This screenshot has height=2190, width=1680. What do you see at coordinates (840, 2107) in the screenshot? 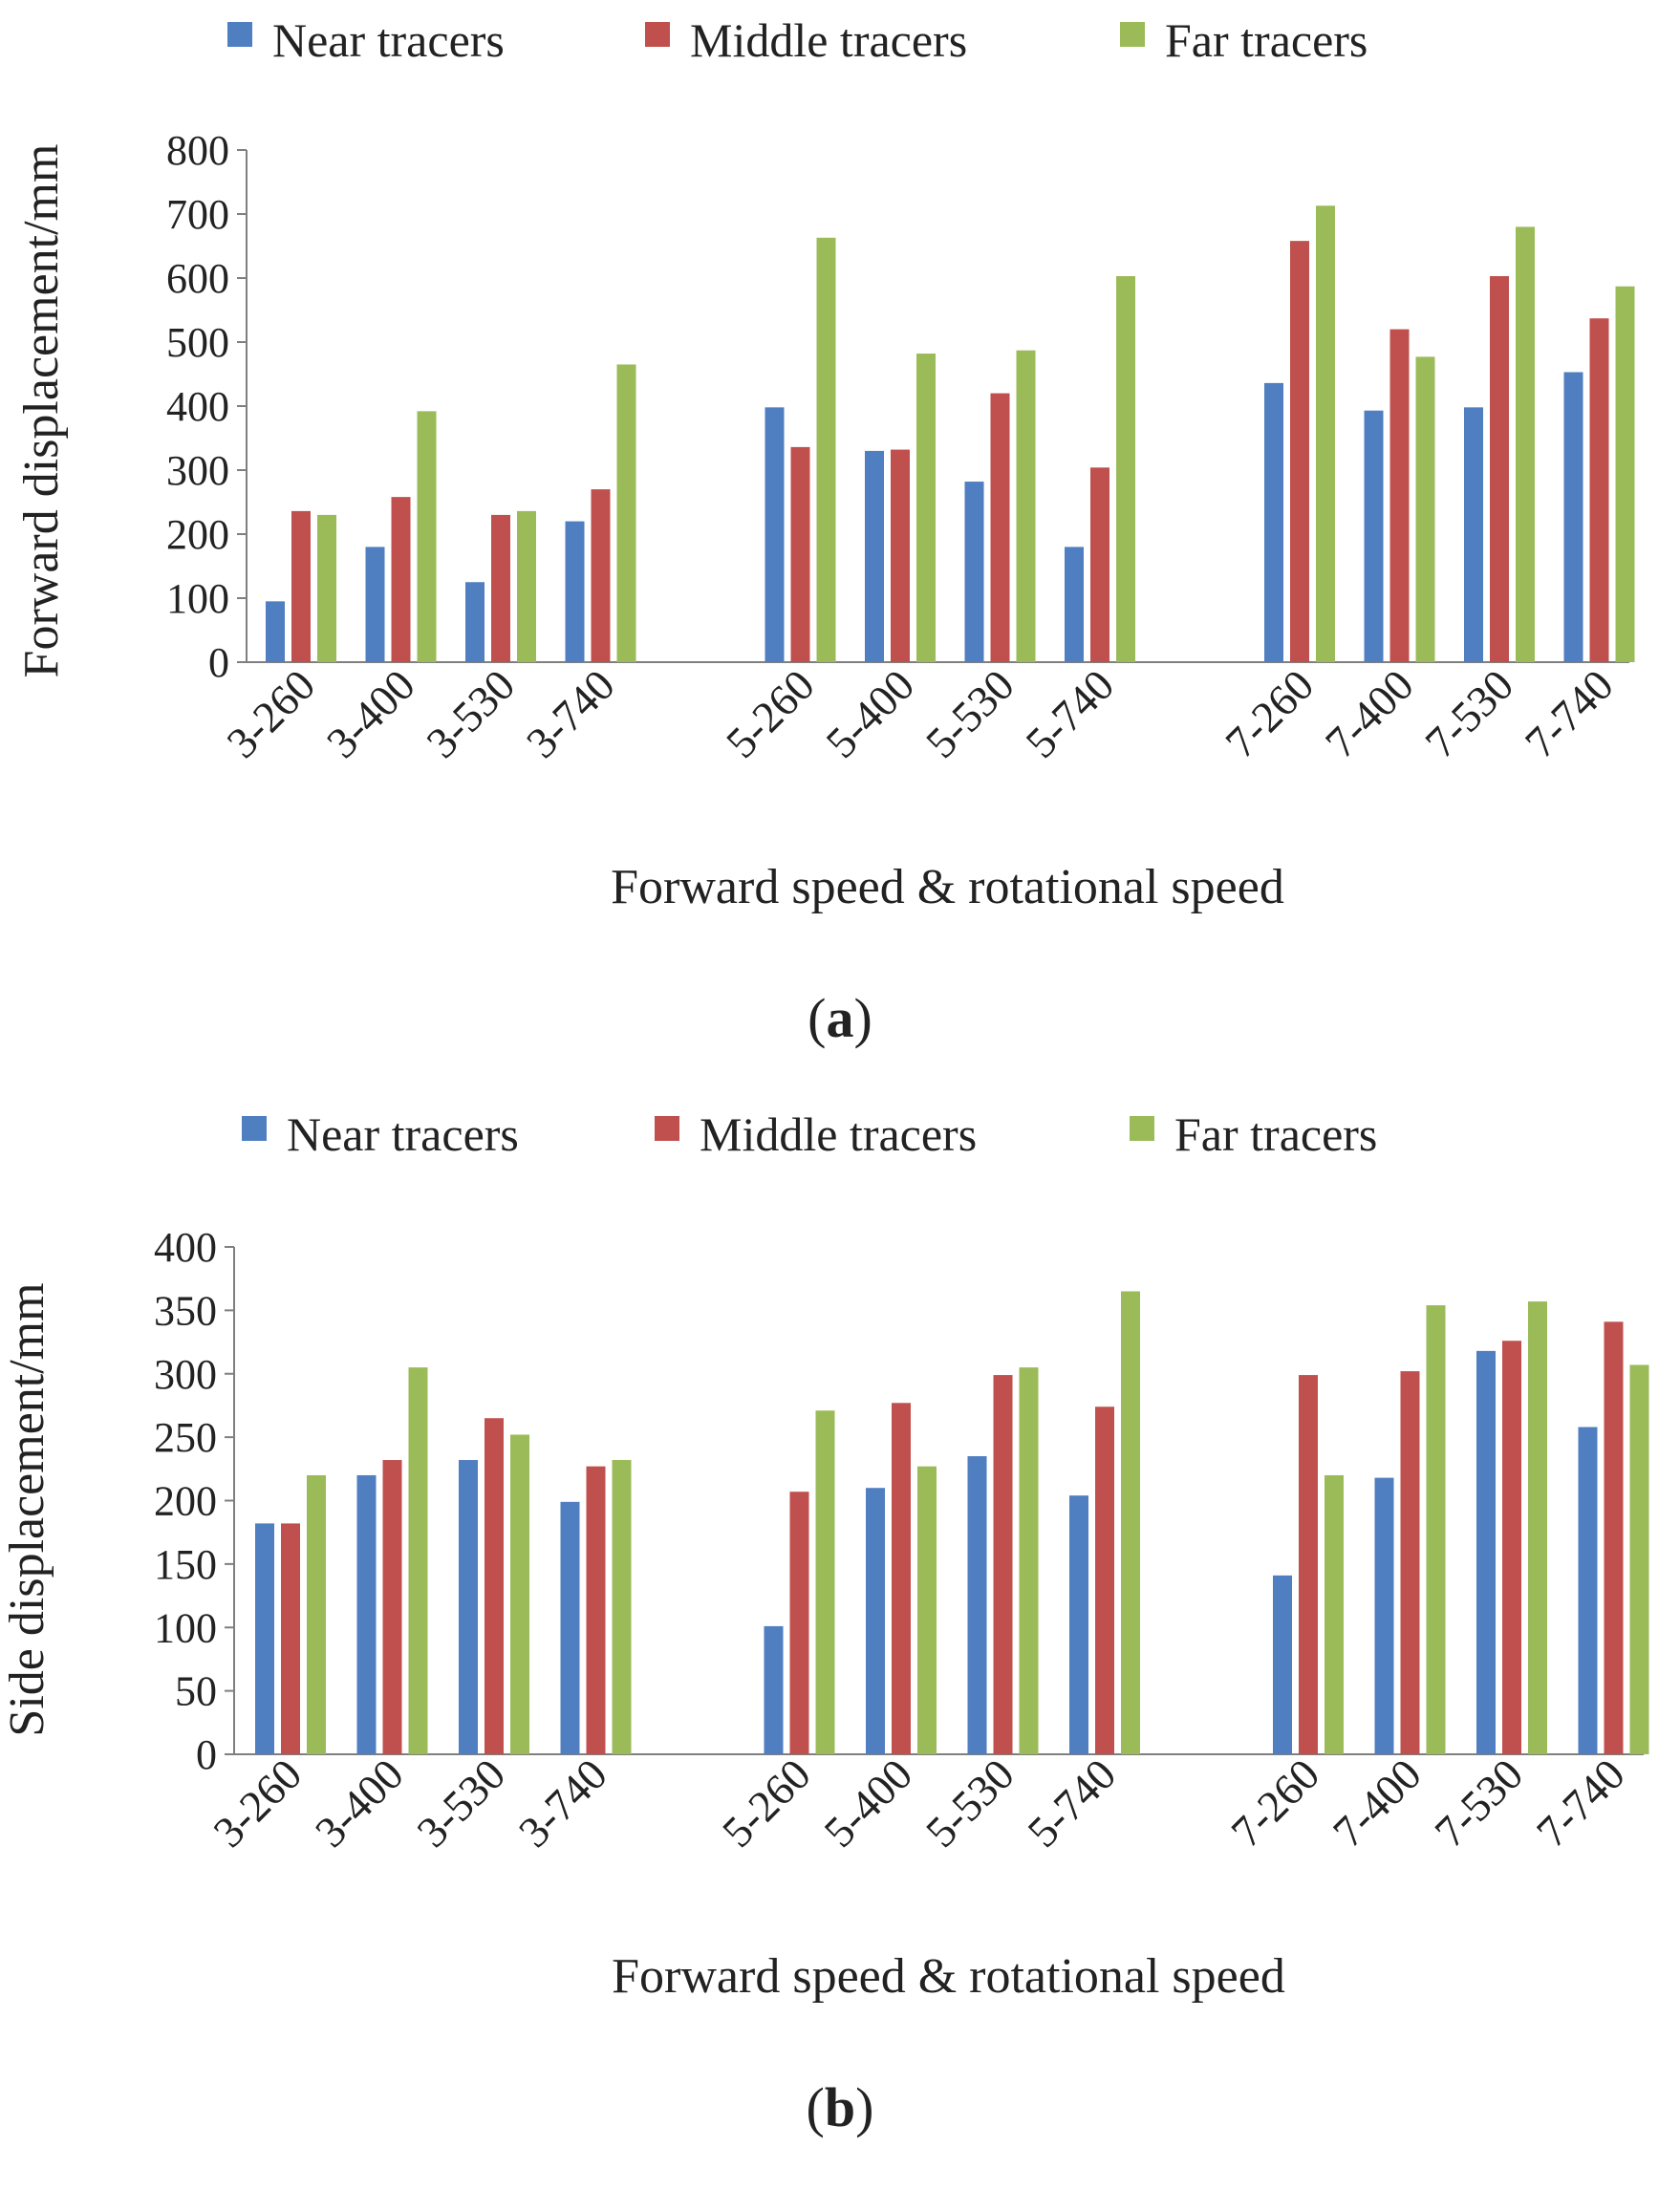
I see `panel-label: (b)` at bounding box center [840, 2107].